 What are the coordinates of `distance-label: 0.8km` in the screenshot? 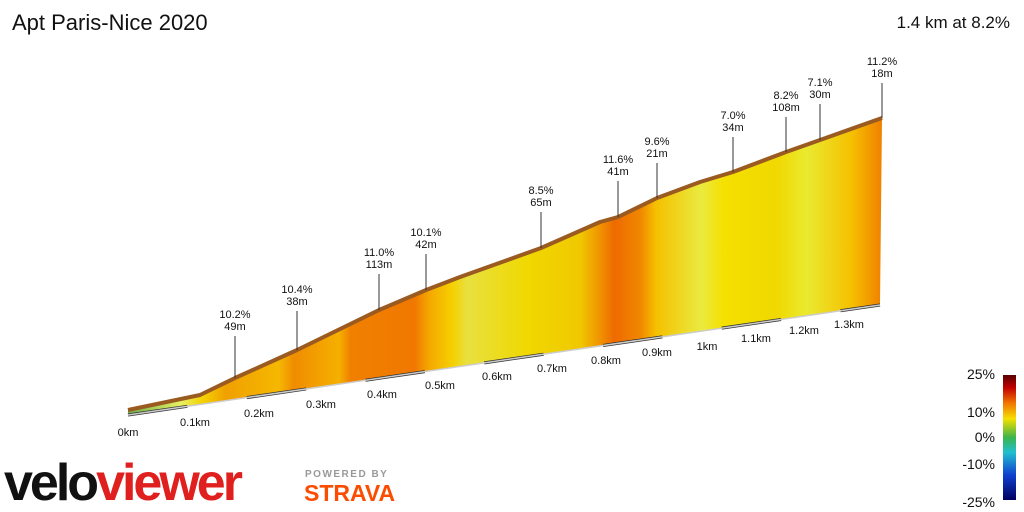 It's located at (606, 361).